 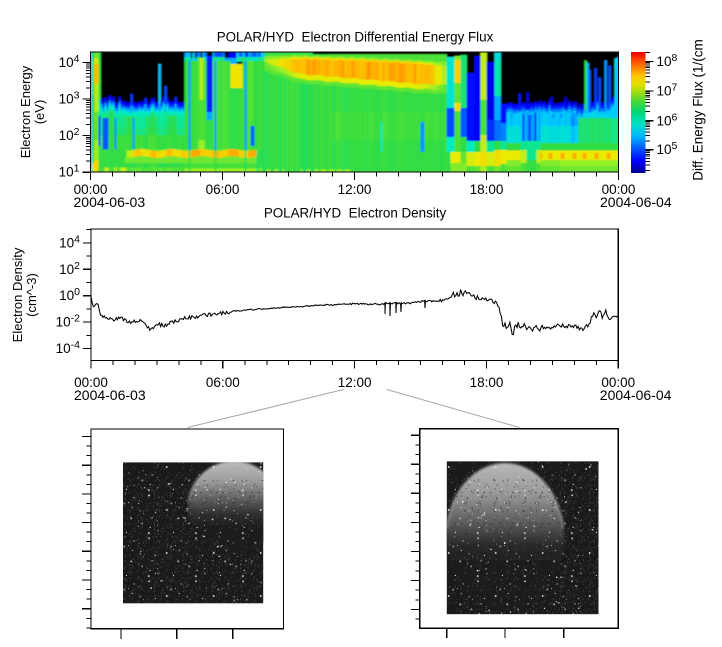 What do you see at coordinates (355, 213) in the screenshot?
I see `svg-text: POLAR/HYD Electron Density` at bounding box center [355, 213].